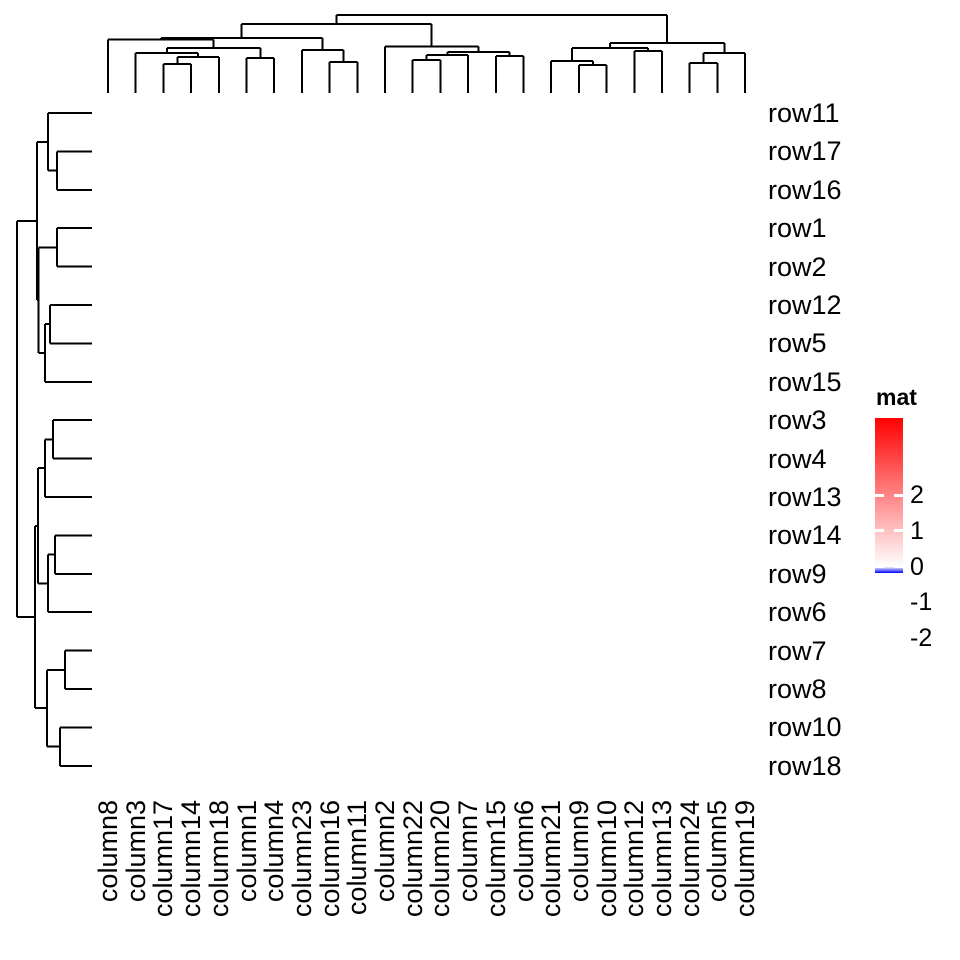  I want to click on column-label-column4: column4, so click(274, 851).